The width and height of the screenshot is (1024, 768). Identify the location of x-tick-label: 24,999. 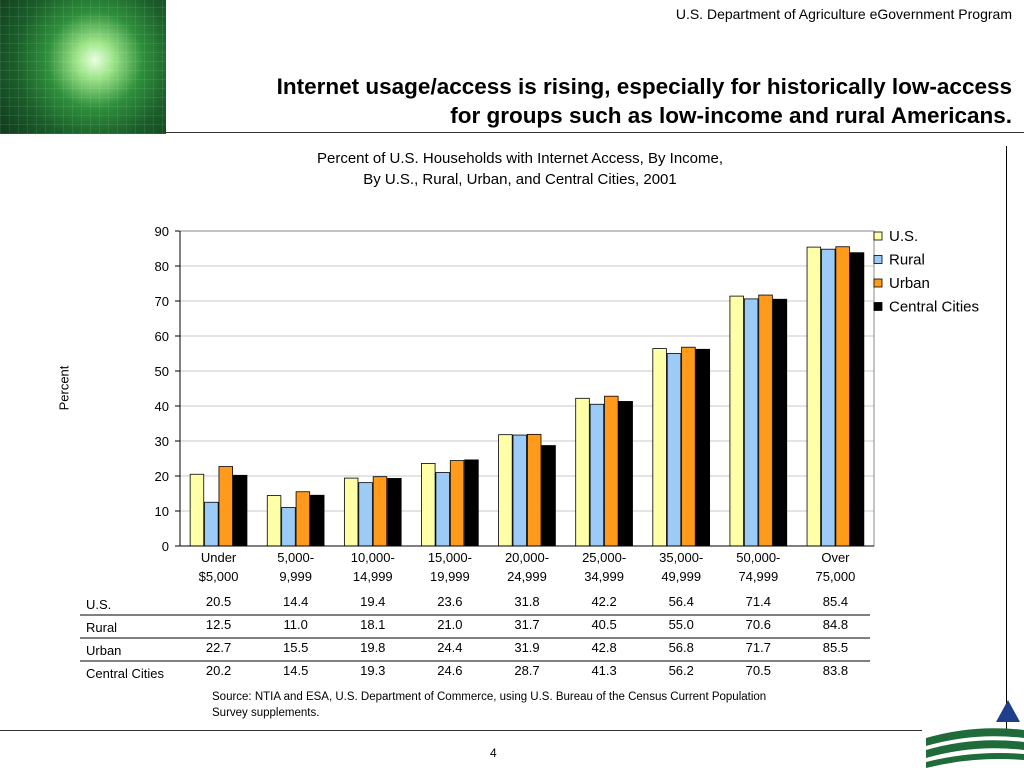
(527, 576).